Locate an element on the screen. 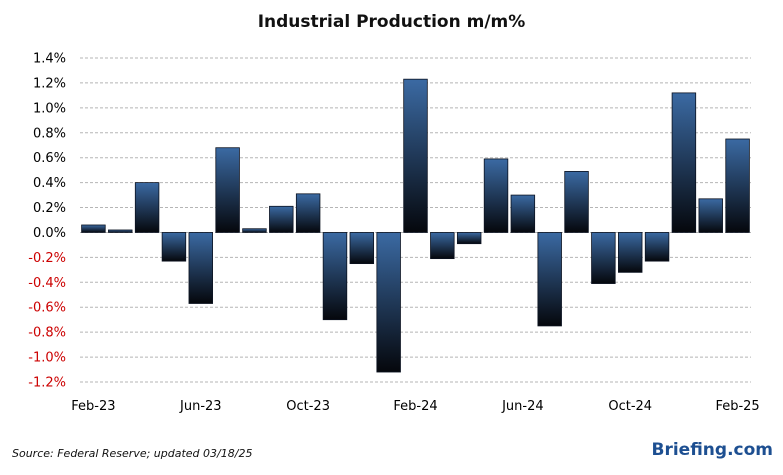 Image resolution: width=783 pixels, height=475 pixels. x-tick-label: Jun-24 is located at coordinates (522, 406).